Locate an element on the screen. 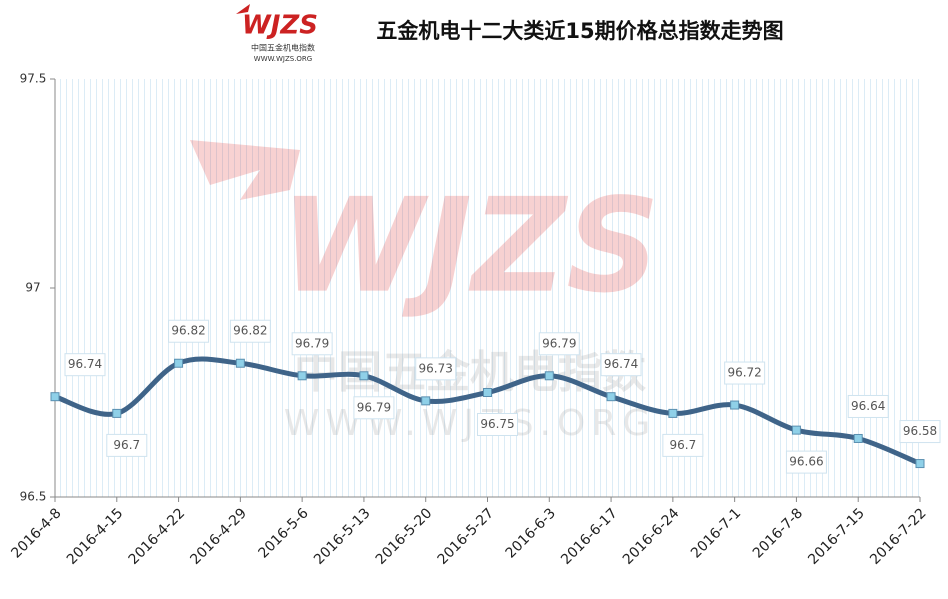  data-label-text: 96.75 is located at coordinates (497, 424).